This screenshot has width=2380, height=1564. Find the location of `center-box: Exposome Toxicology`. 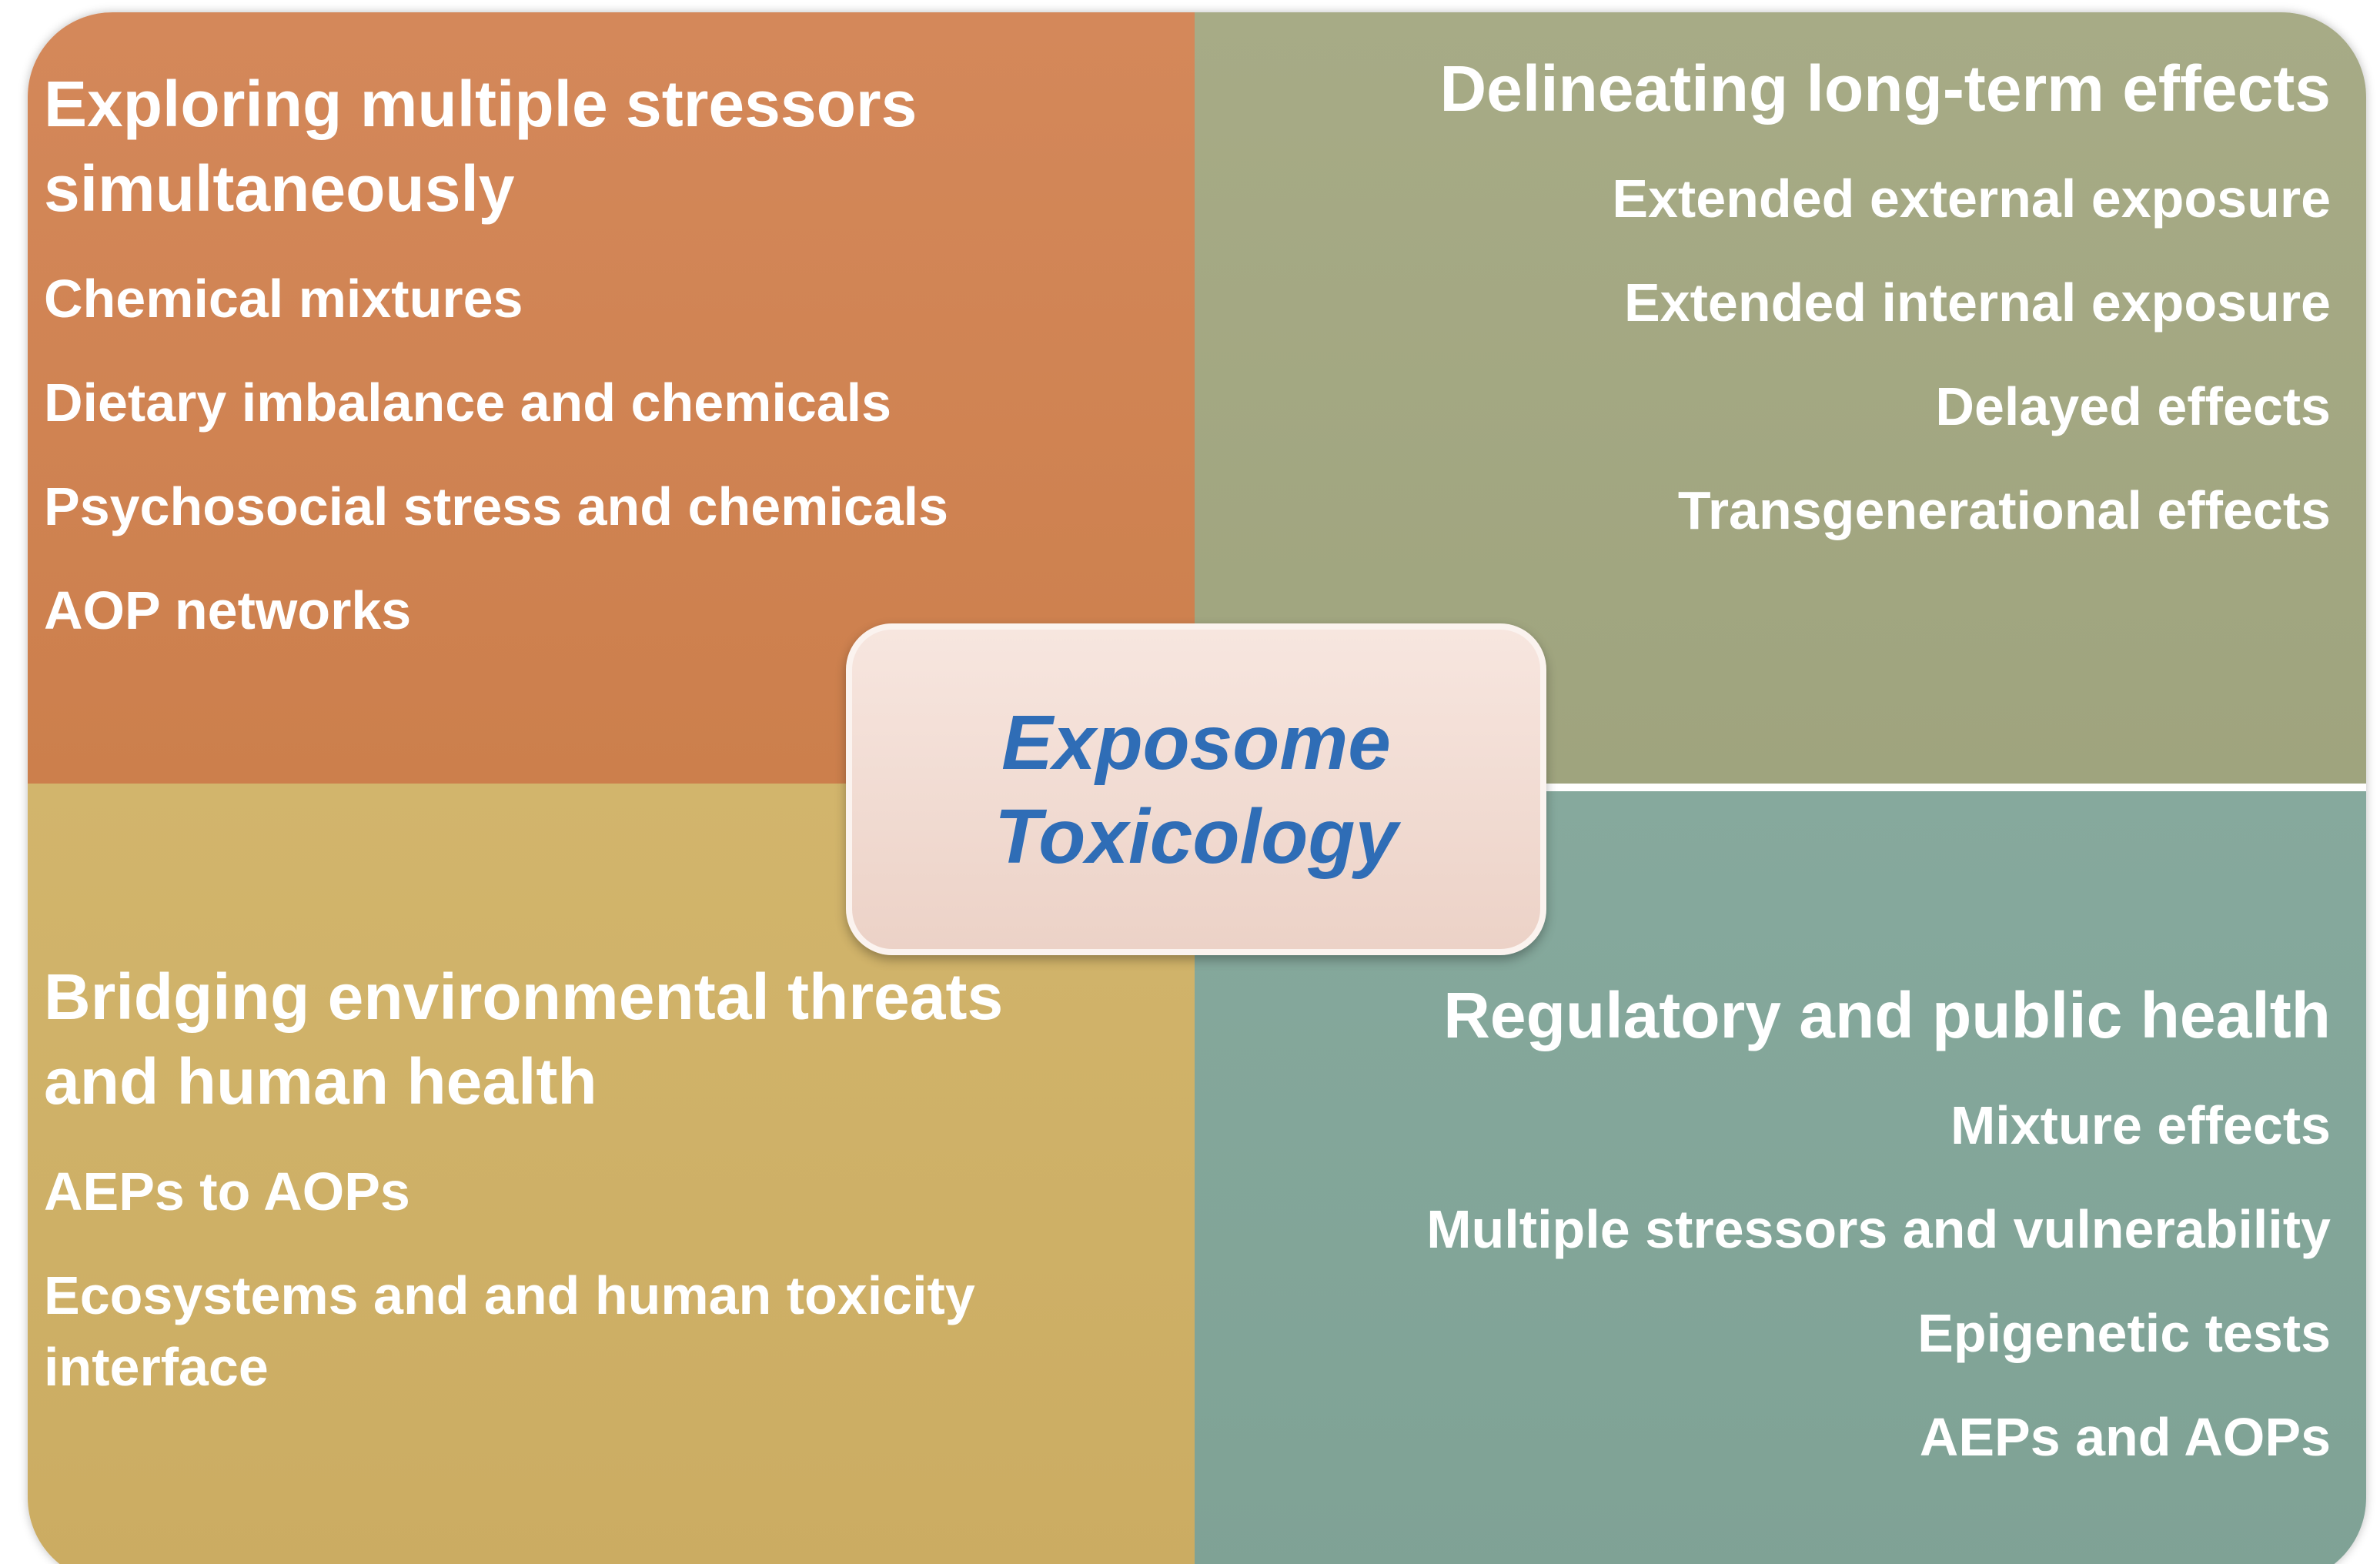

center-box: Exposome Toxicology is located at coordinates (1196, 789).